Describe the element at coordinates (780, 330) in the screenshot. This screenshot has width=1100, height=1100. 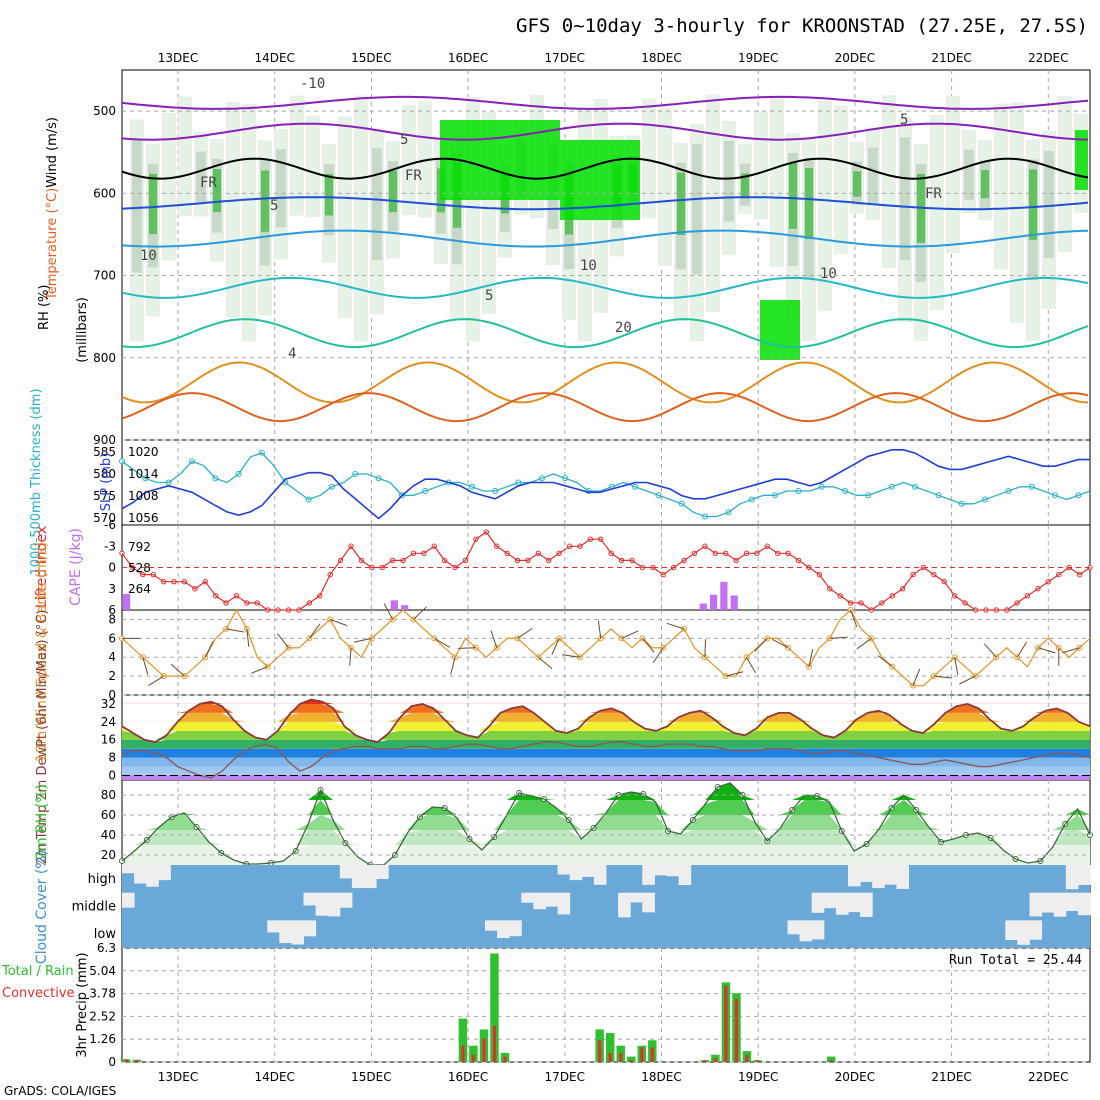
I see `rh-shade-bright` at that location.